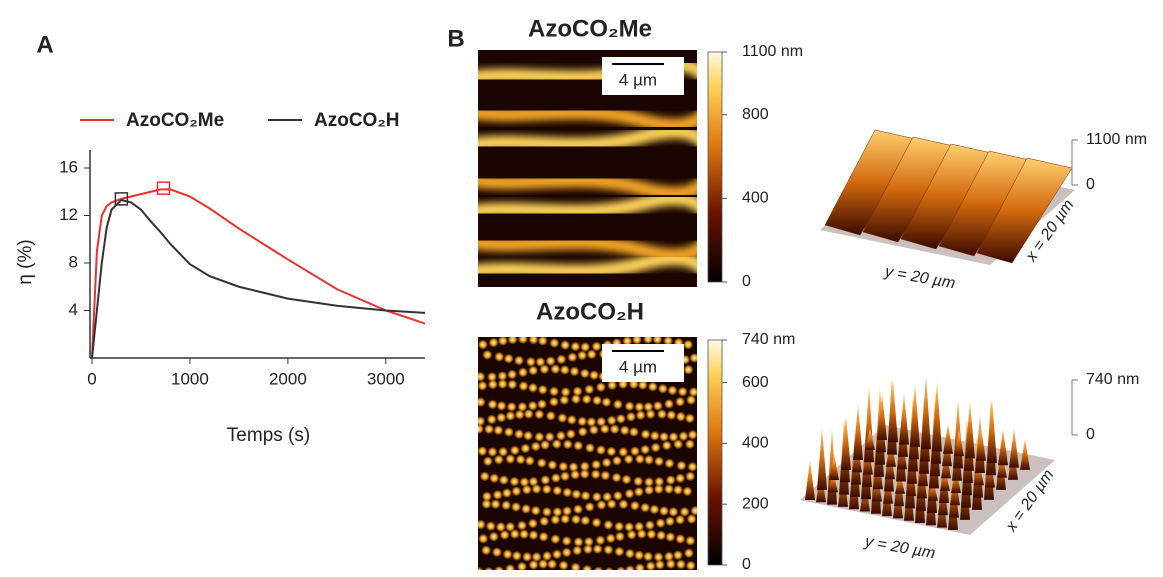  Describe the element at coordinates (91, 378) in the screenshot. I see `x-tick-label: 0` at that location.